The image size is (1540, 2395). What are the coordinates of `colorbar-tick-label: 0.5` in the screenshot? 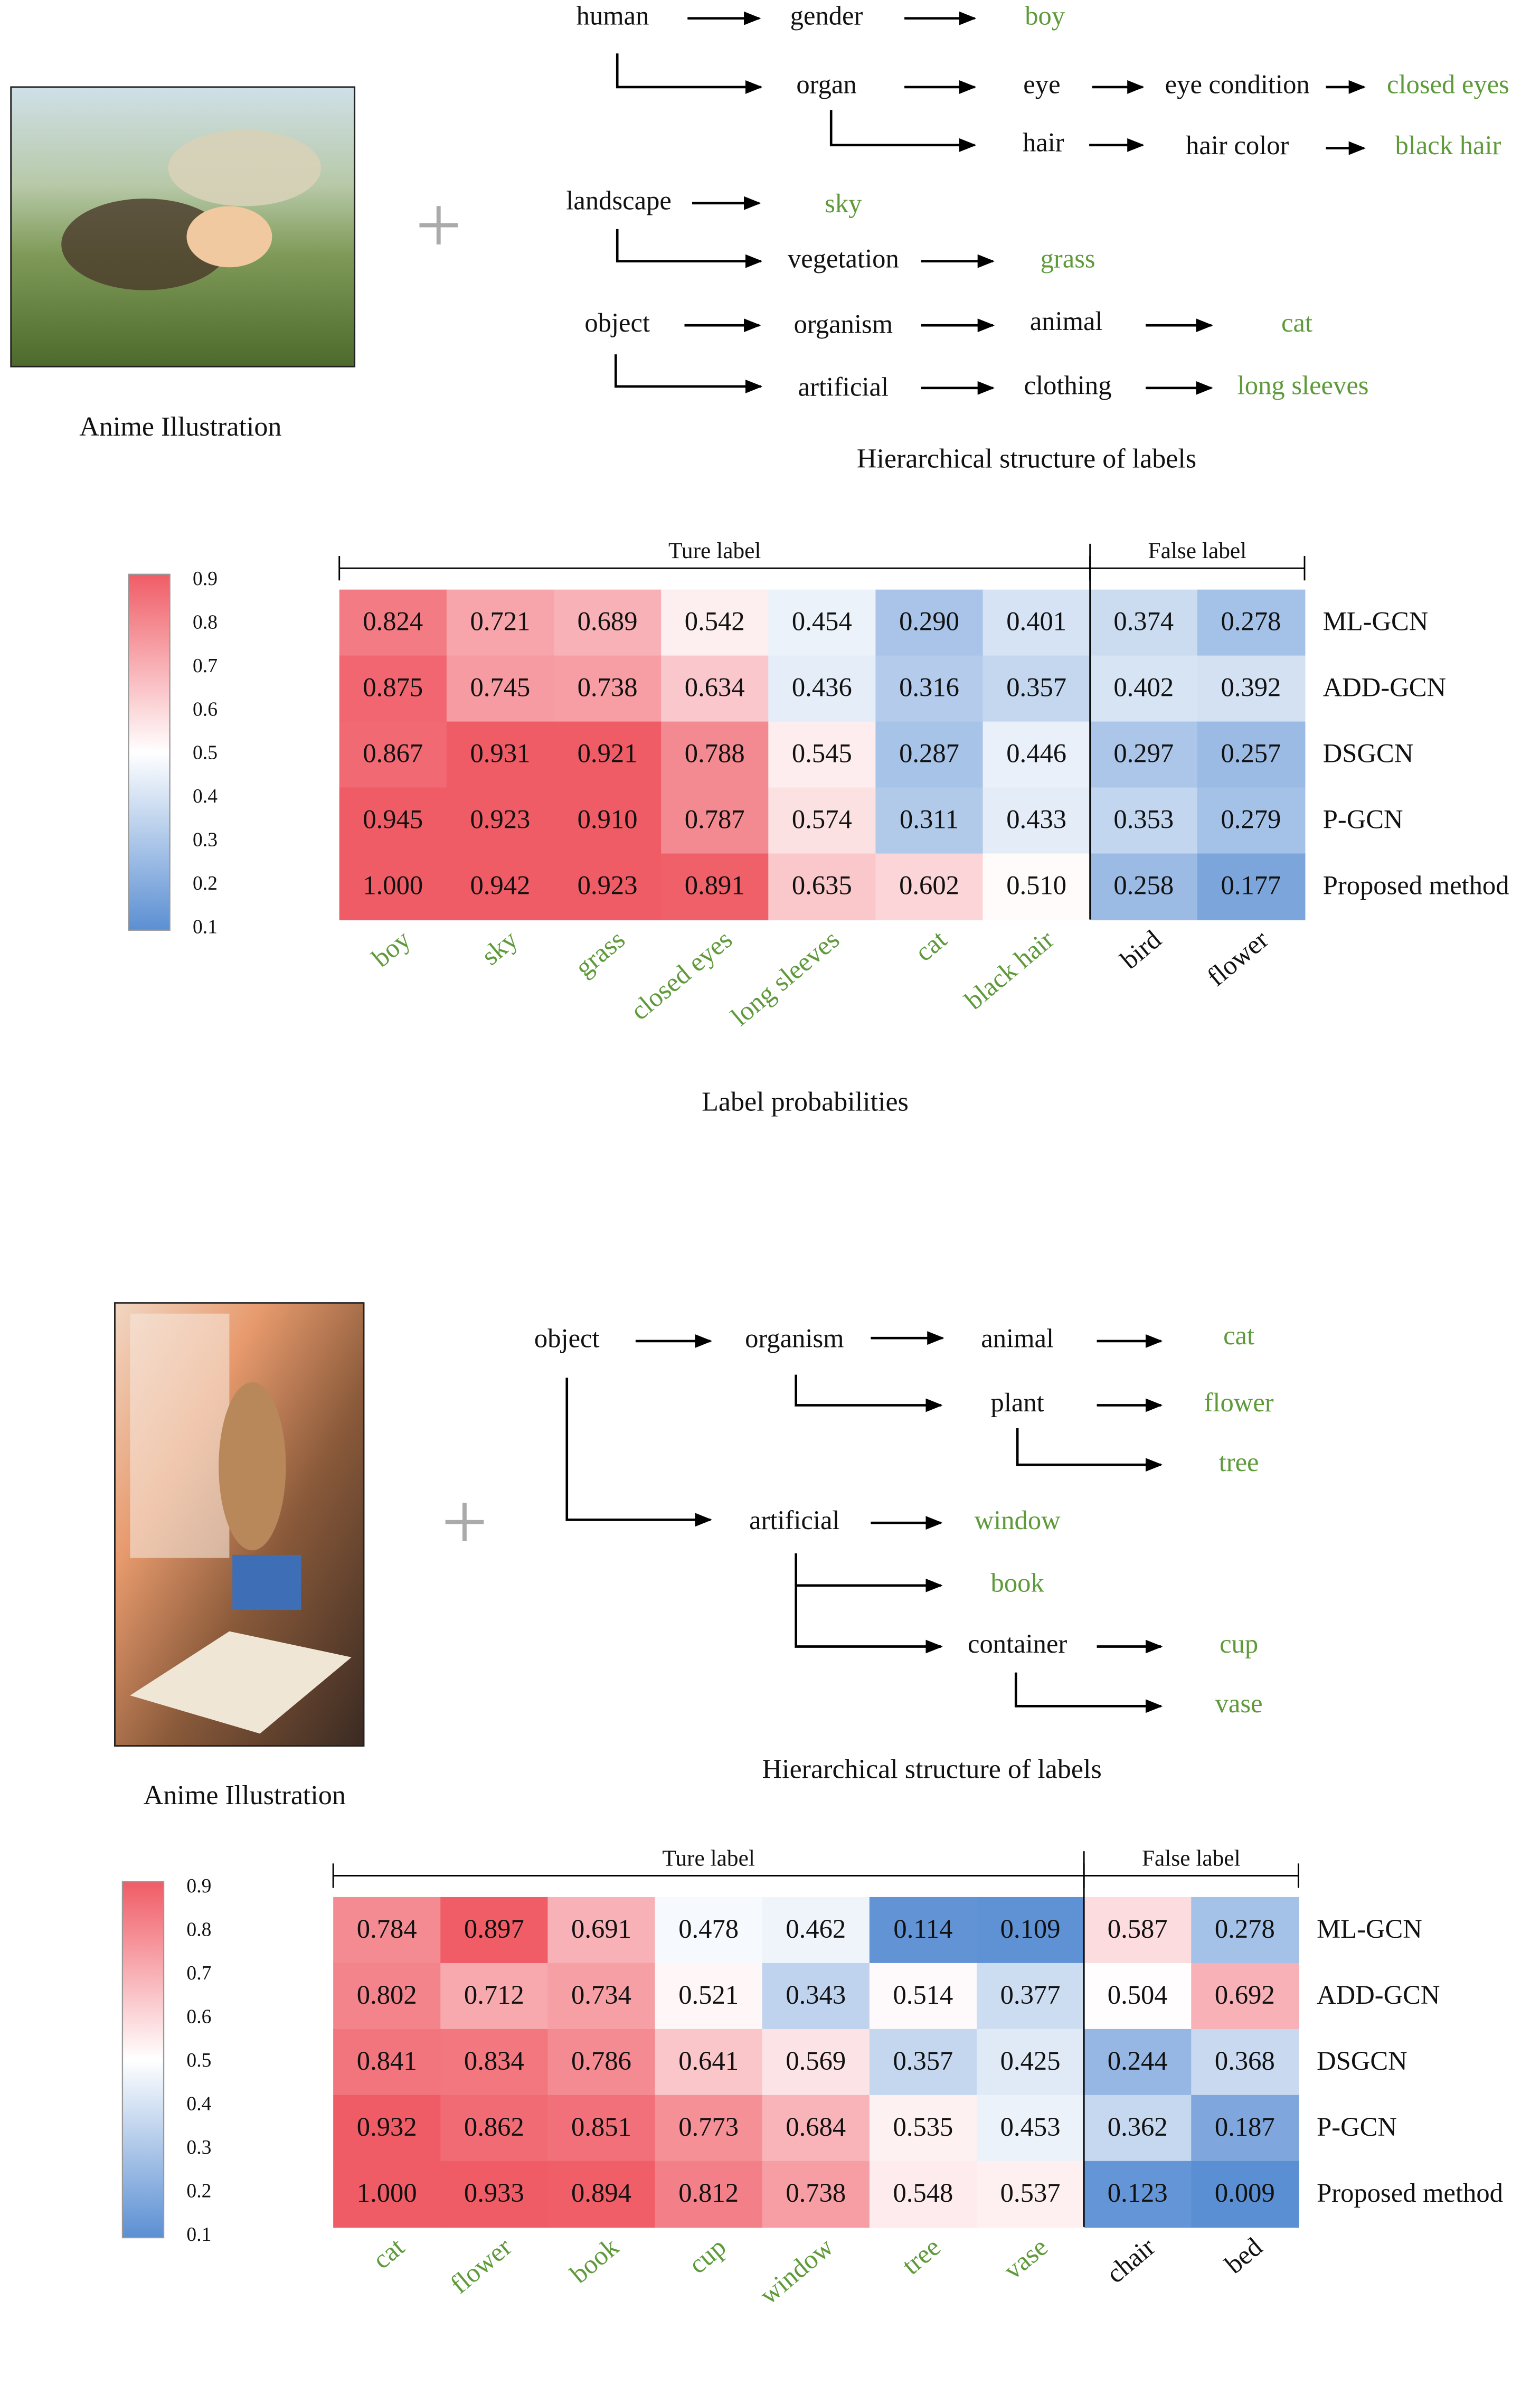 It's located at (206, 753).